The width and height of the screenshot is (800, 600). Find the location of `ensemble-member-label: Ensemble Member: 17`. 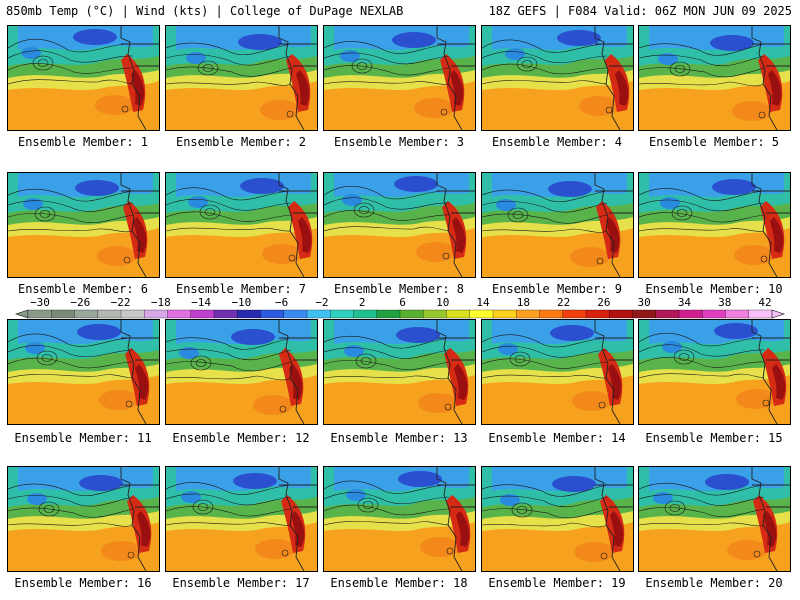

ensemble-member-label: Ensemble Member: 17 is located at coordinates (241, 583).